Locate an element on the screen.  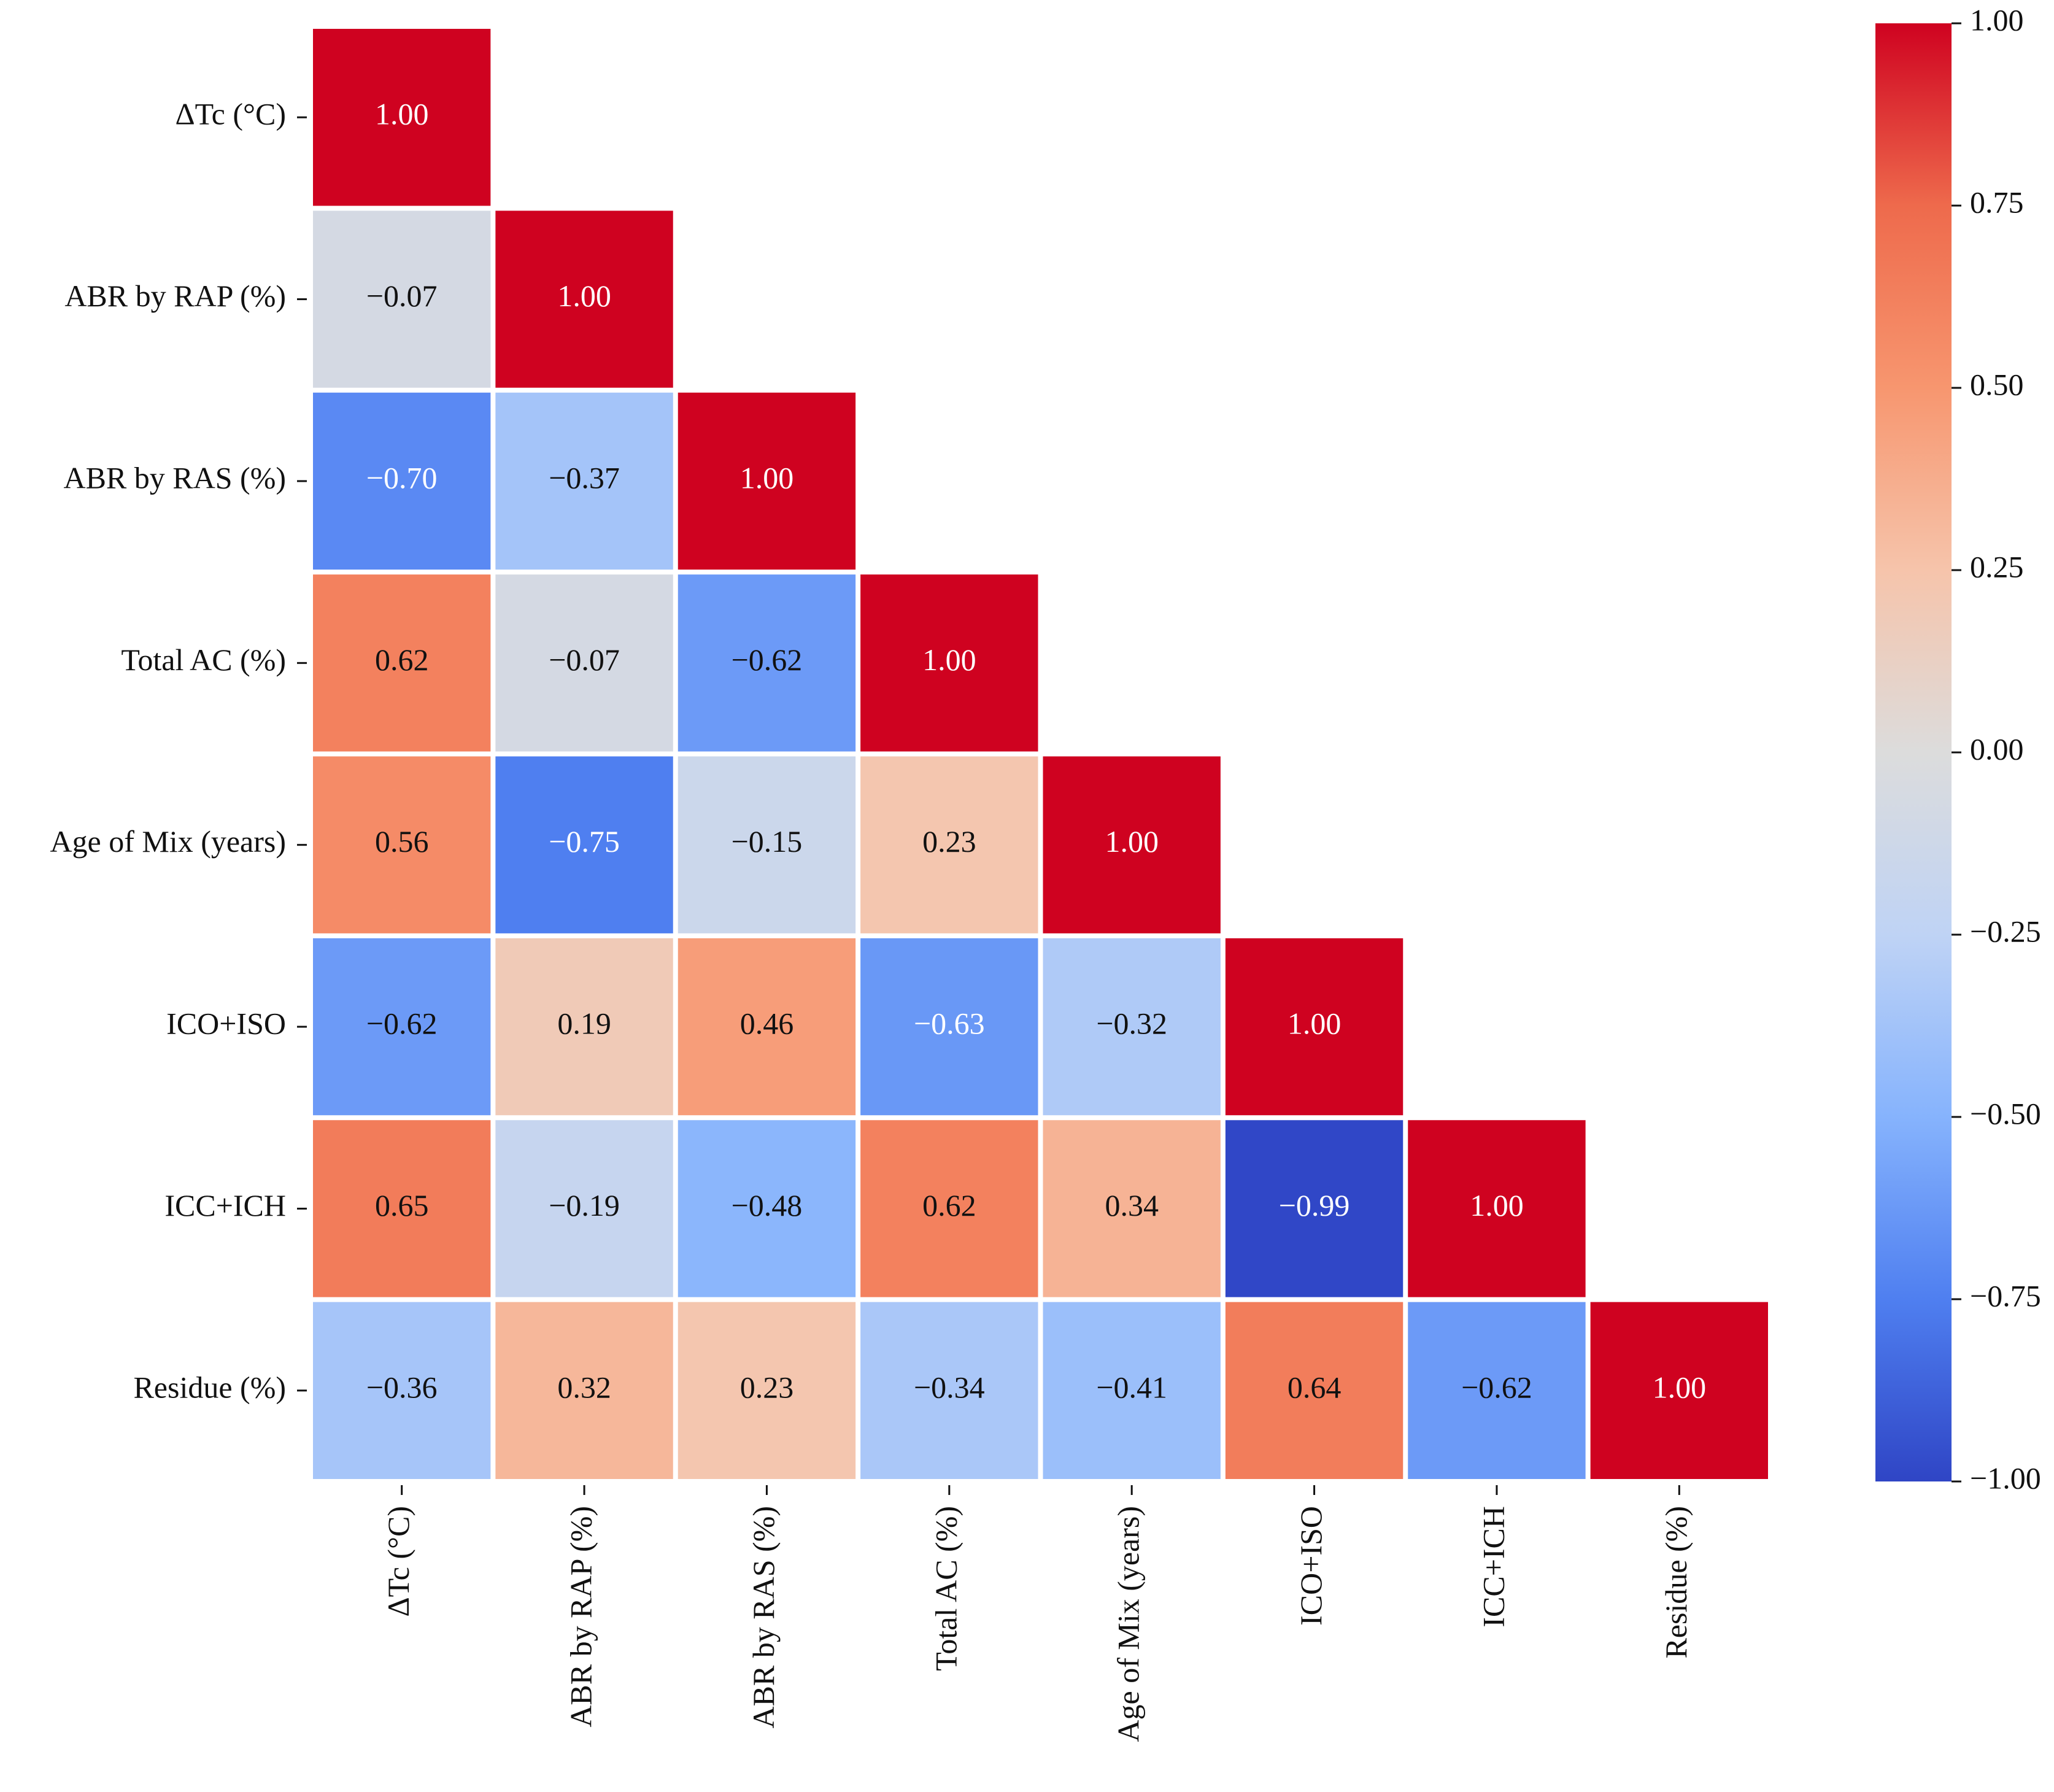
cell-label: 0.56 is located at coordinates (402, 842).